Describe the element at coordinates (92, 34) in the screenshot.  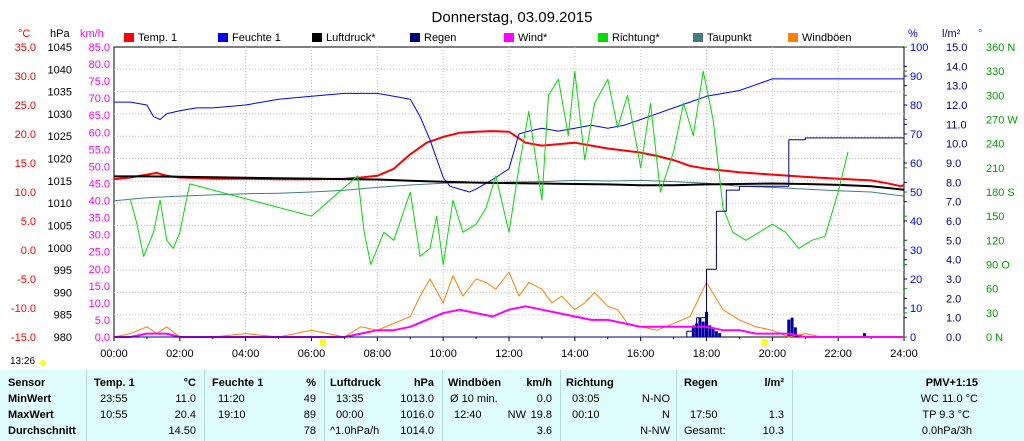
I see `kmh-unit-label: km/h` at that location.